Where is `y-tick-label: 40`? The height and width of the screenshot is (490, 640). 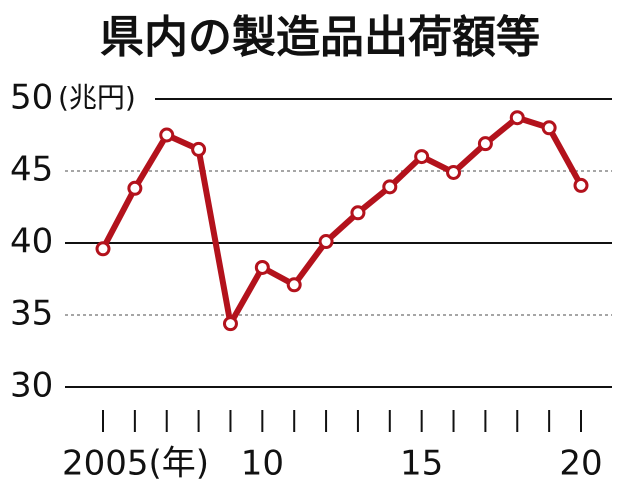
y-tick-label: 40 is located at coordinates (31, 242).